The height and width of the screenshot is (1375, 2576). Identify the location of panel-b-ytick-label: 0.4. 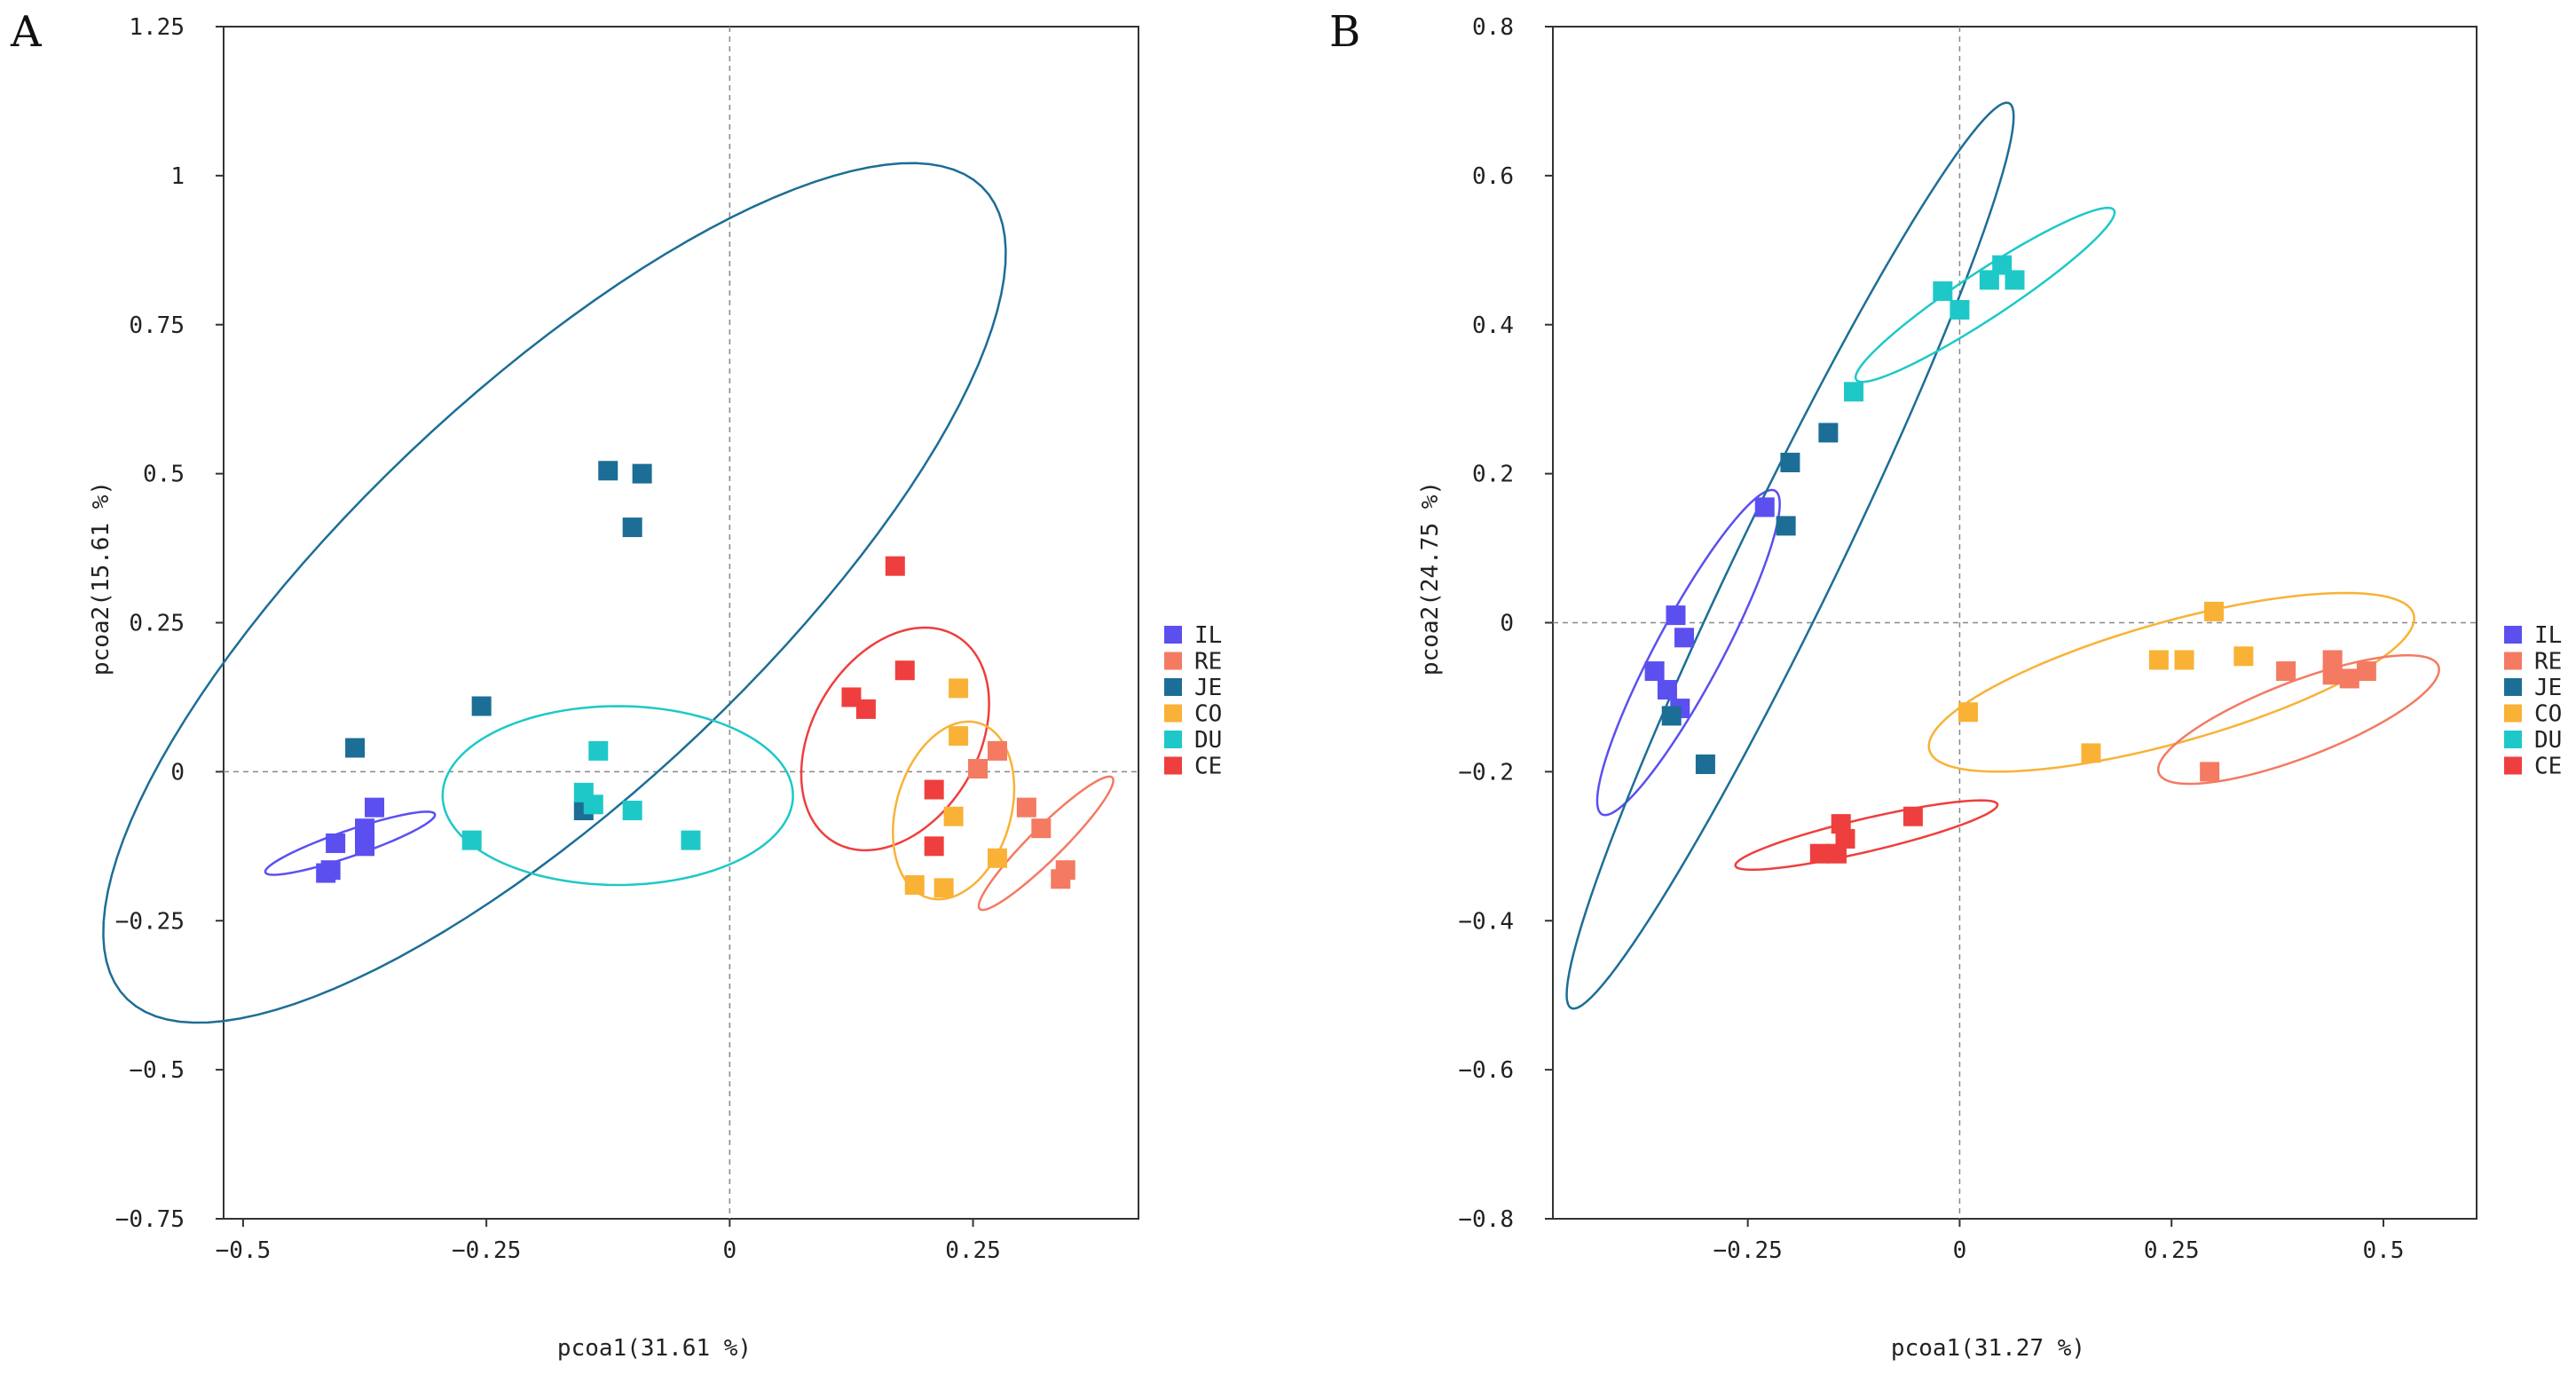
(1493, 325).